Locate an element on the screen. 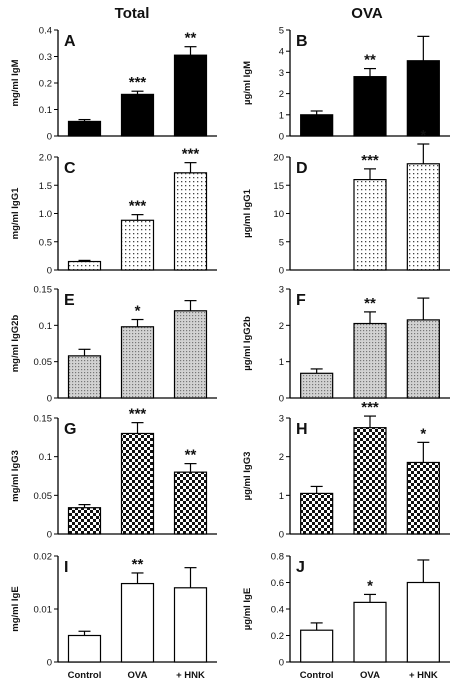 This screenshot has height=697, width=464. x-tick-label: OVA is located at coordinates (138, 675).